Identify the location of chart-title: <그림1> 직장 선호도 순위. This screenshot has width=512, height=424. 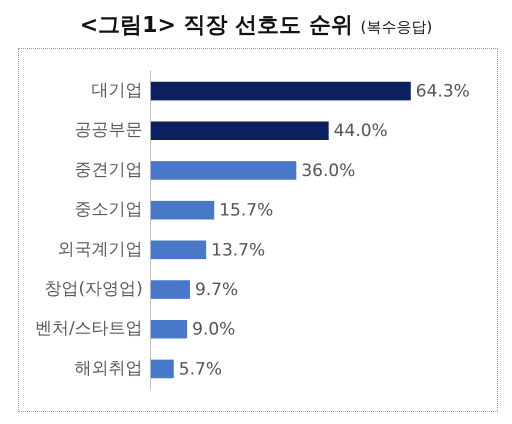
(216, 25).